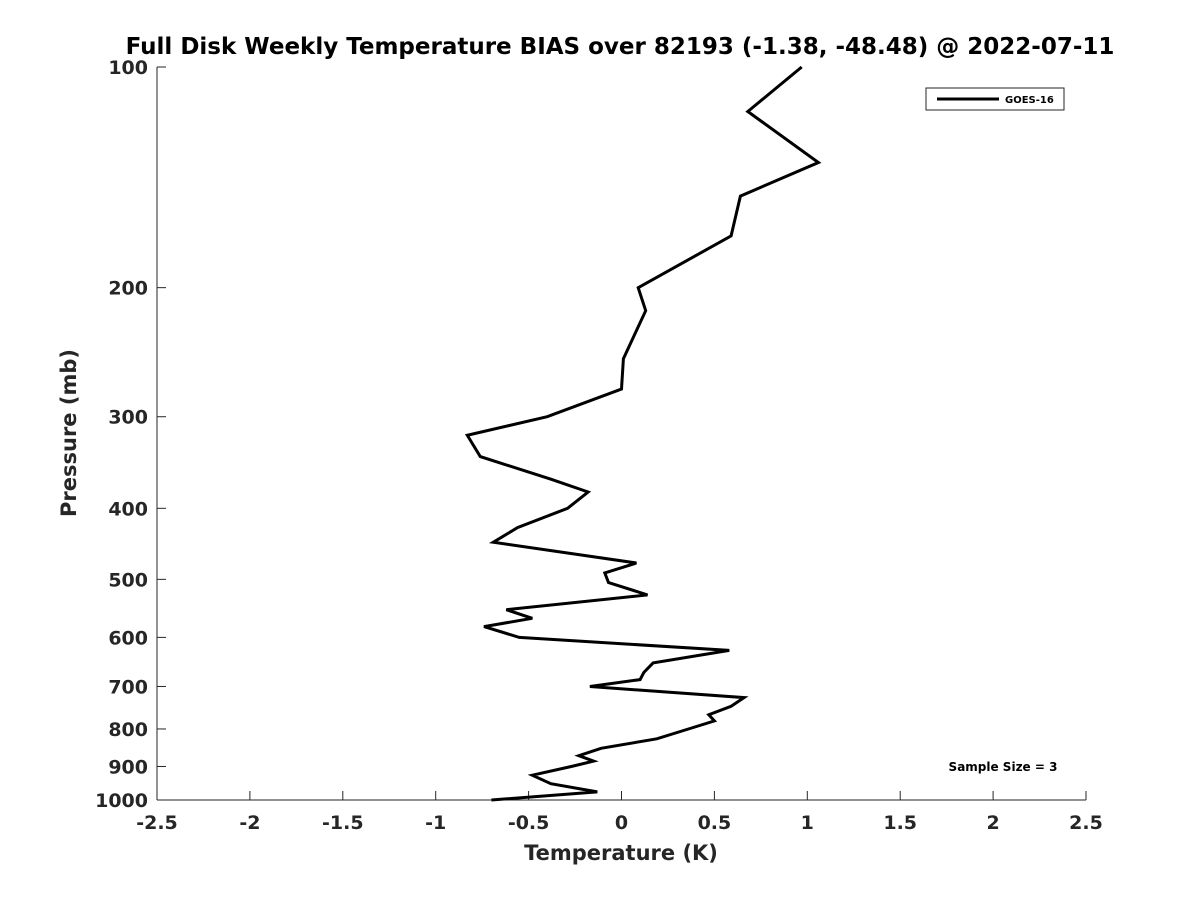  What do you see at coordinates (900, 823) in the screenshot?
I see `x-tick-label: 1.5` at bounding box center [900, 823].